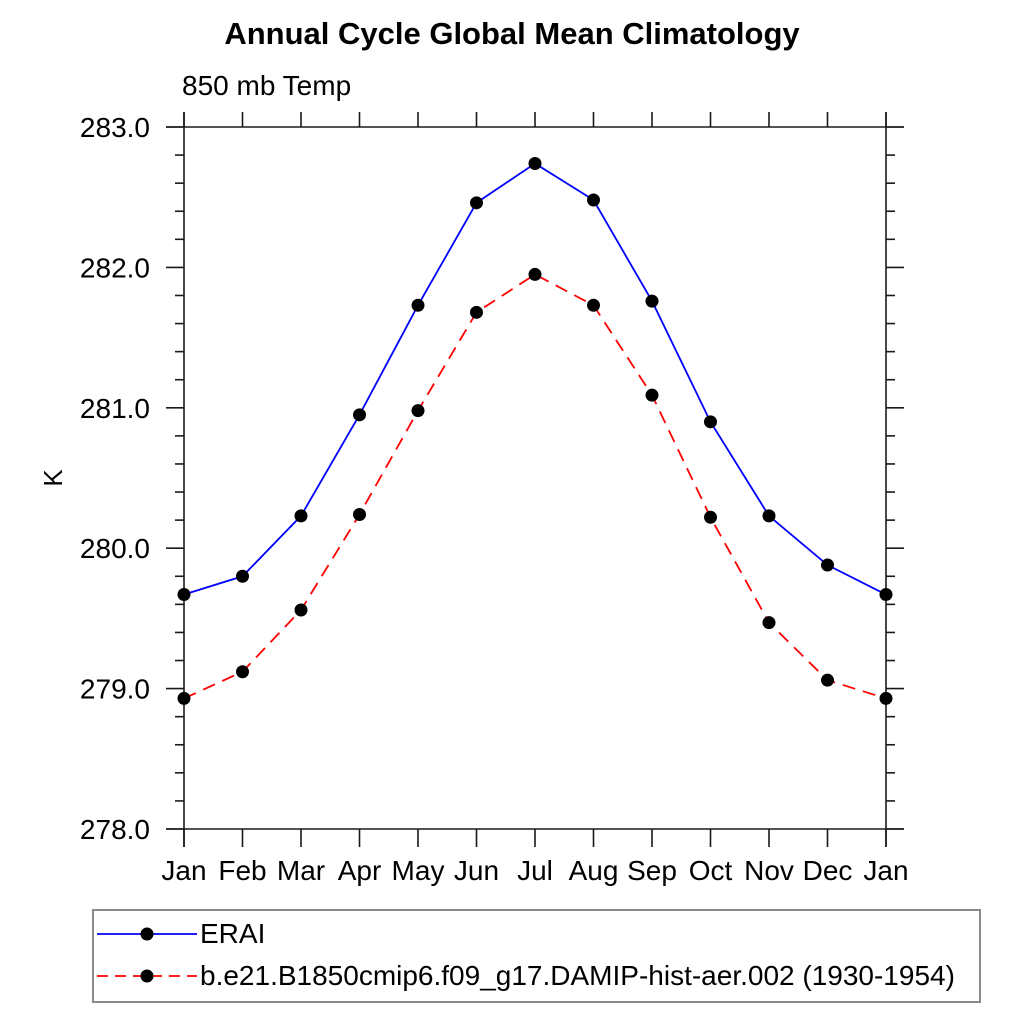 Image resolution: width=1024 pixels, height=1024 pixels. I want to click on legend-swatch-solid-line, so click(147, 934).